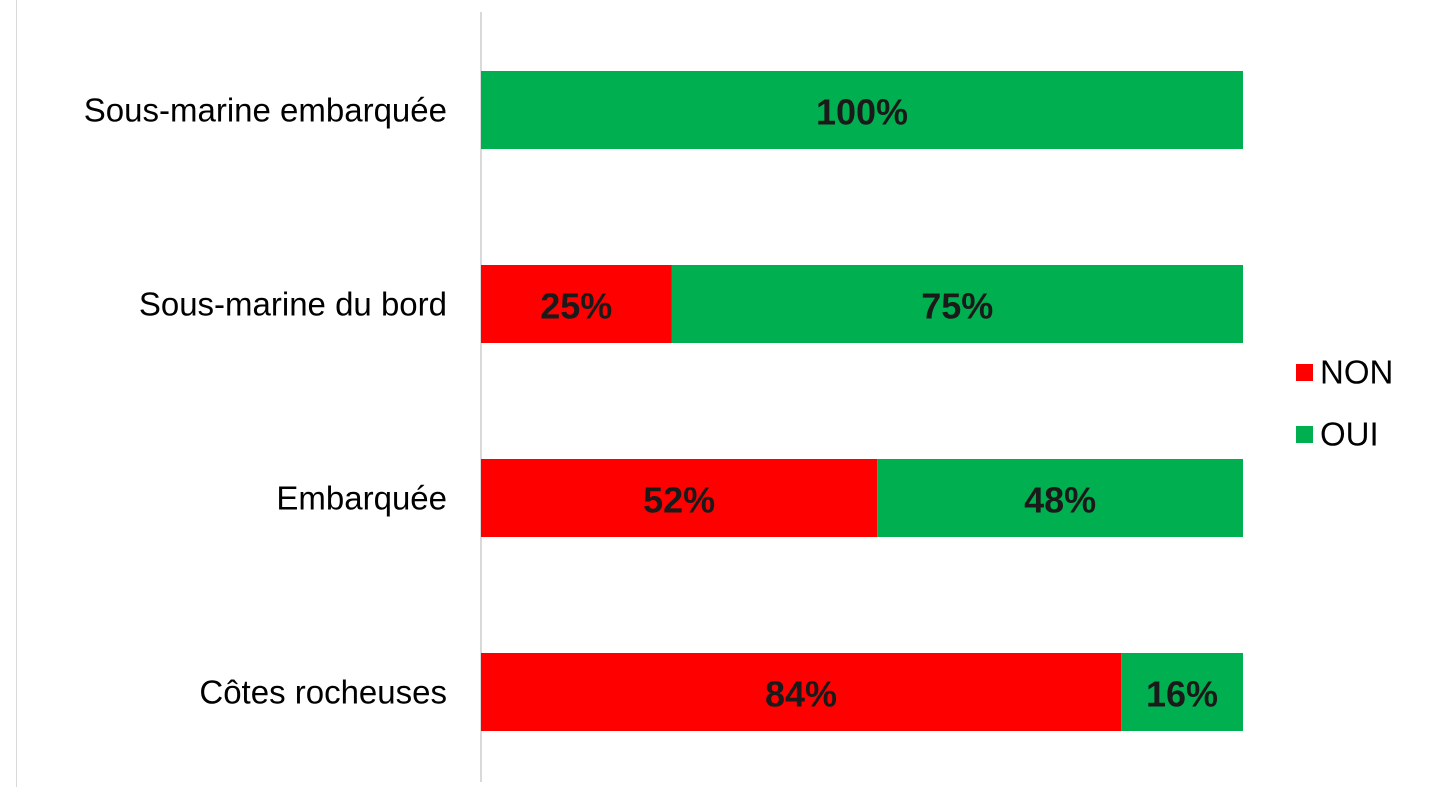 This screenshot has width=1434, height=787. Describe the element at coordinates (361, 498) in the screenshot. I see `category-label: Embarquée` at that location.